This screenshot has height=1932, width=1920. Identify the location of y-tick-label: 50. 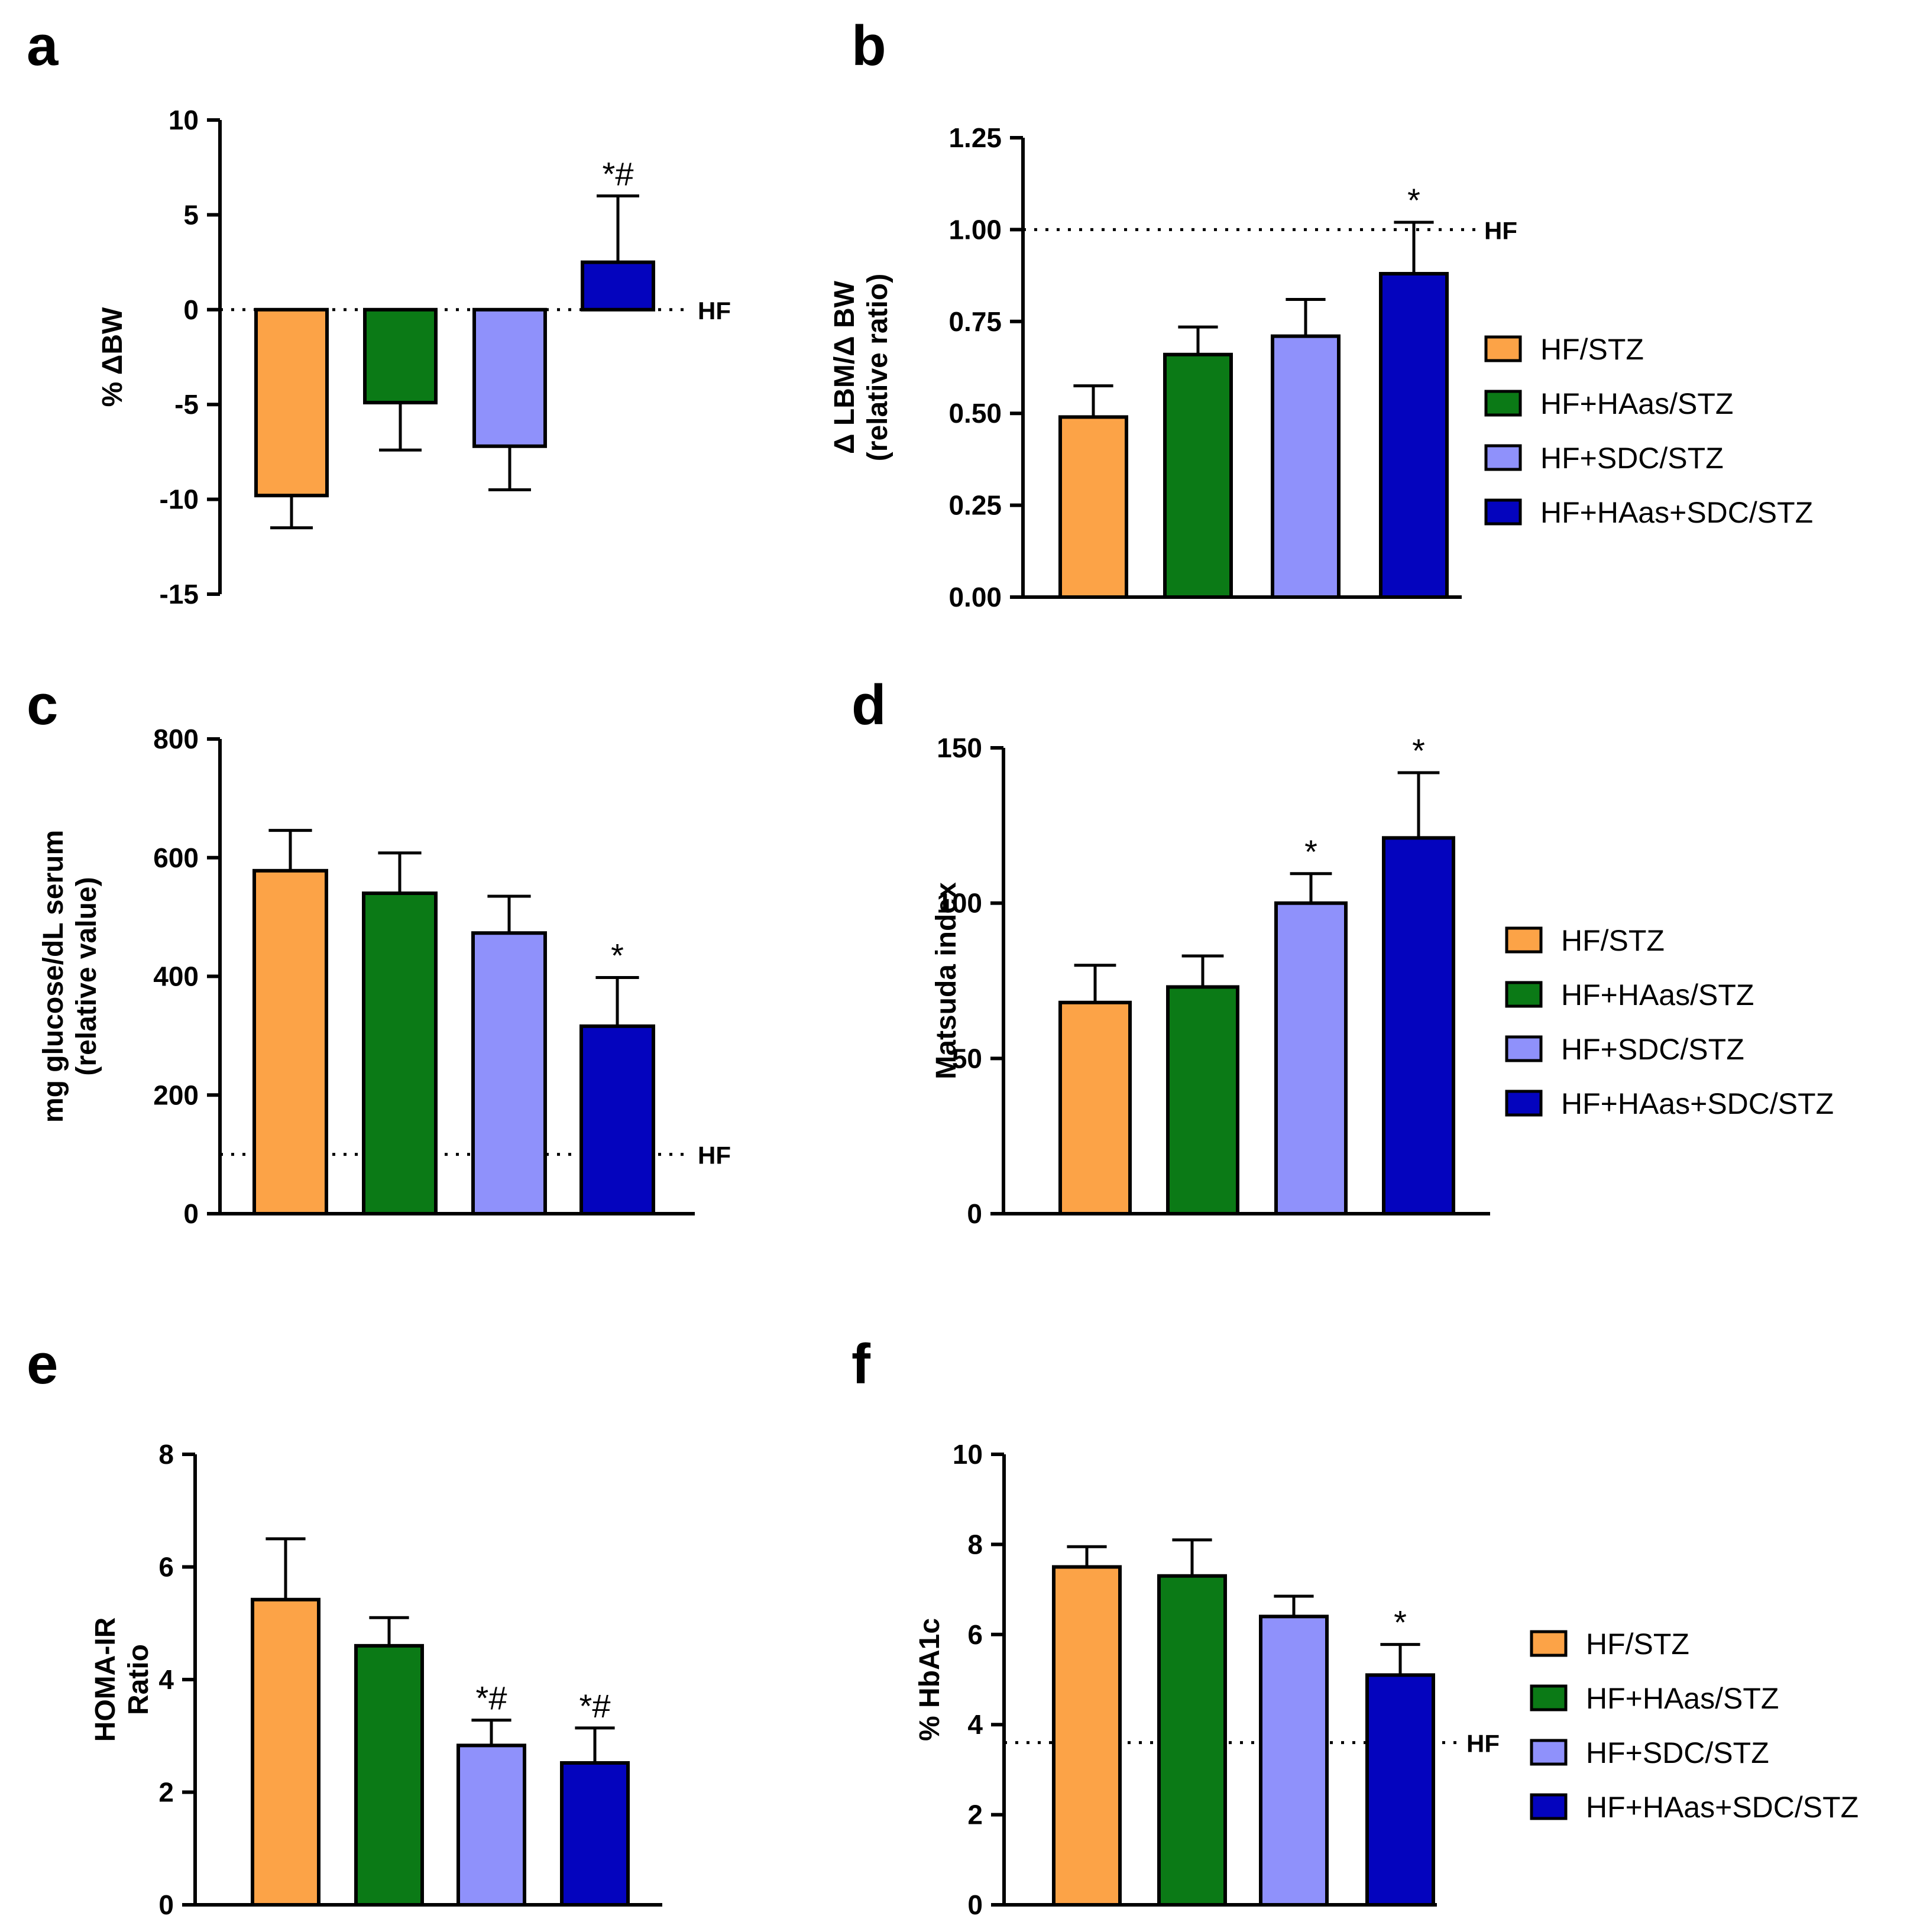
(967, 1058).